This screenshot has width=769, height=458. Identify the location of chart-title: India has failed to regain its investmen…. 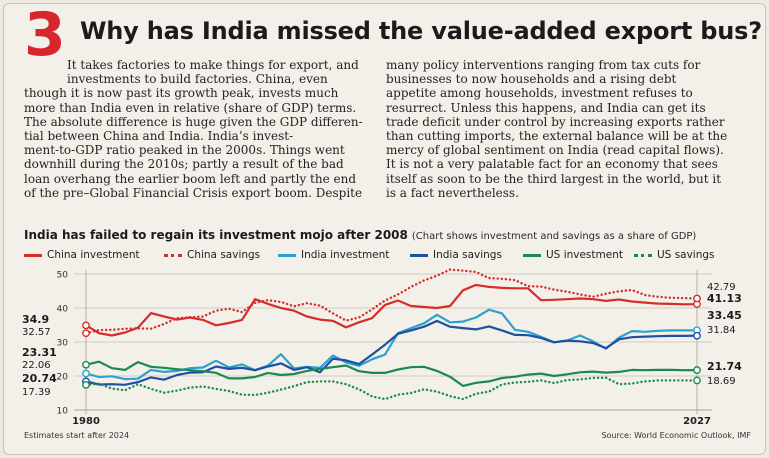
(216, 235).